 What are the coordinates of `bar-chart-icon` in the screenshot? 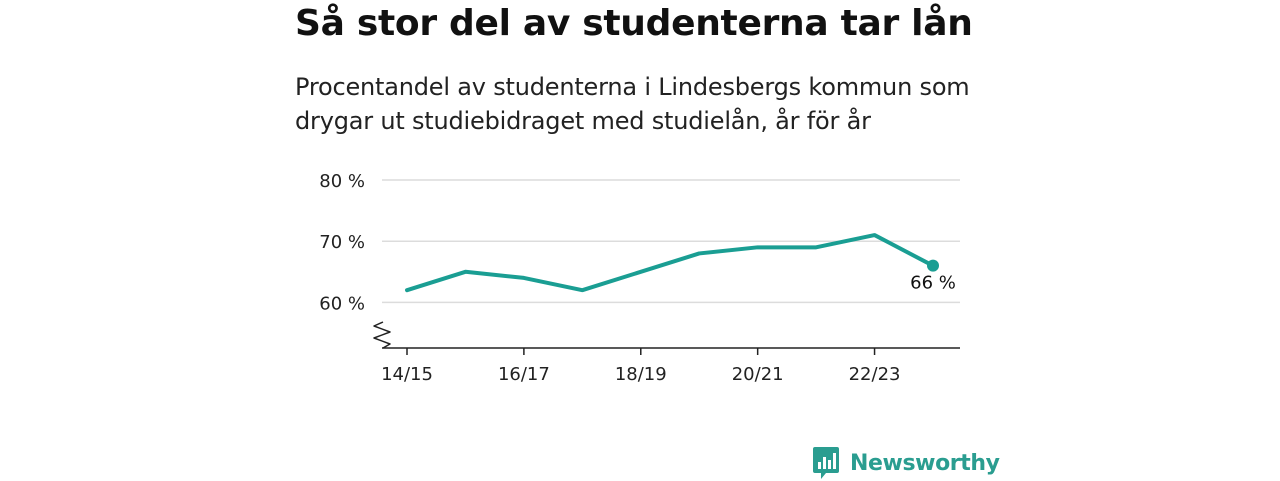 It's located at (826, 463).